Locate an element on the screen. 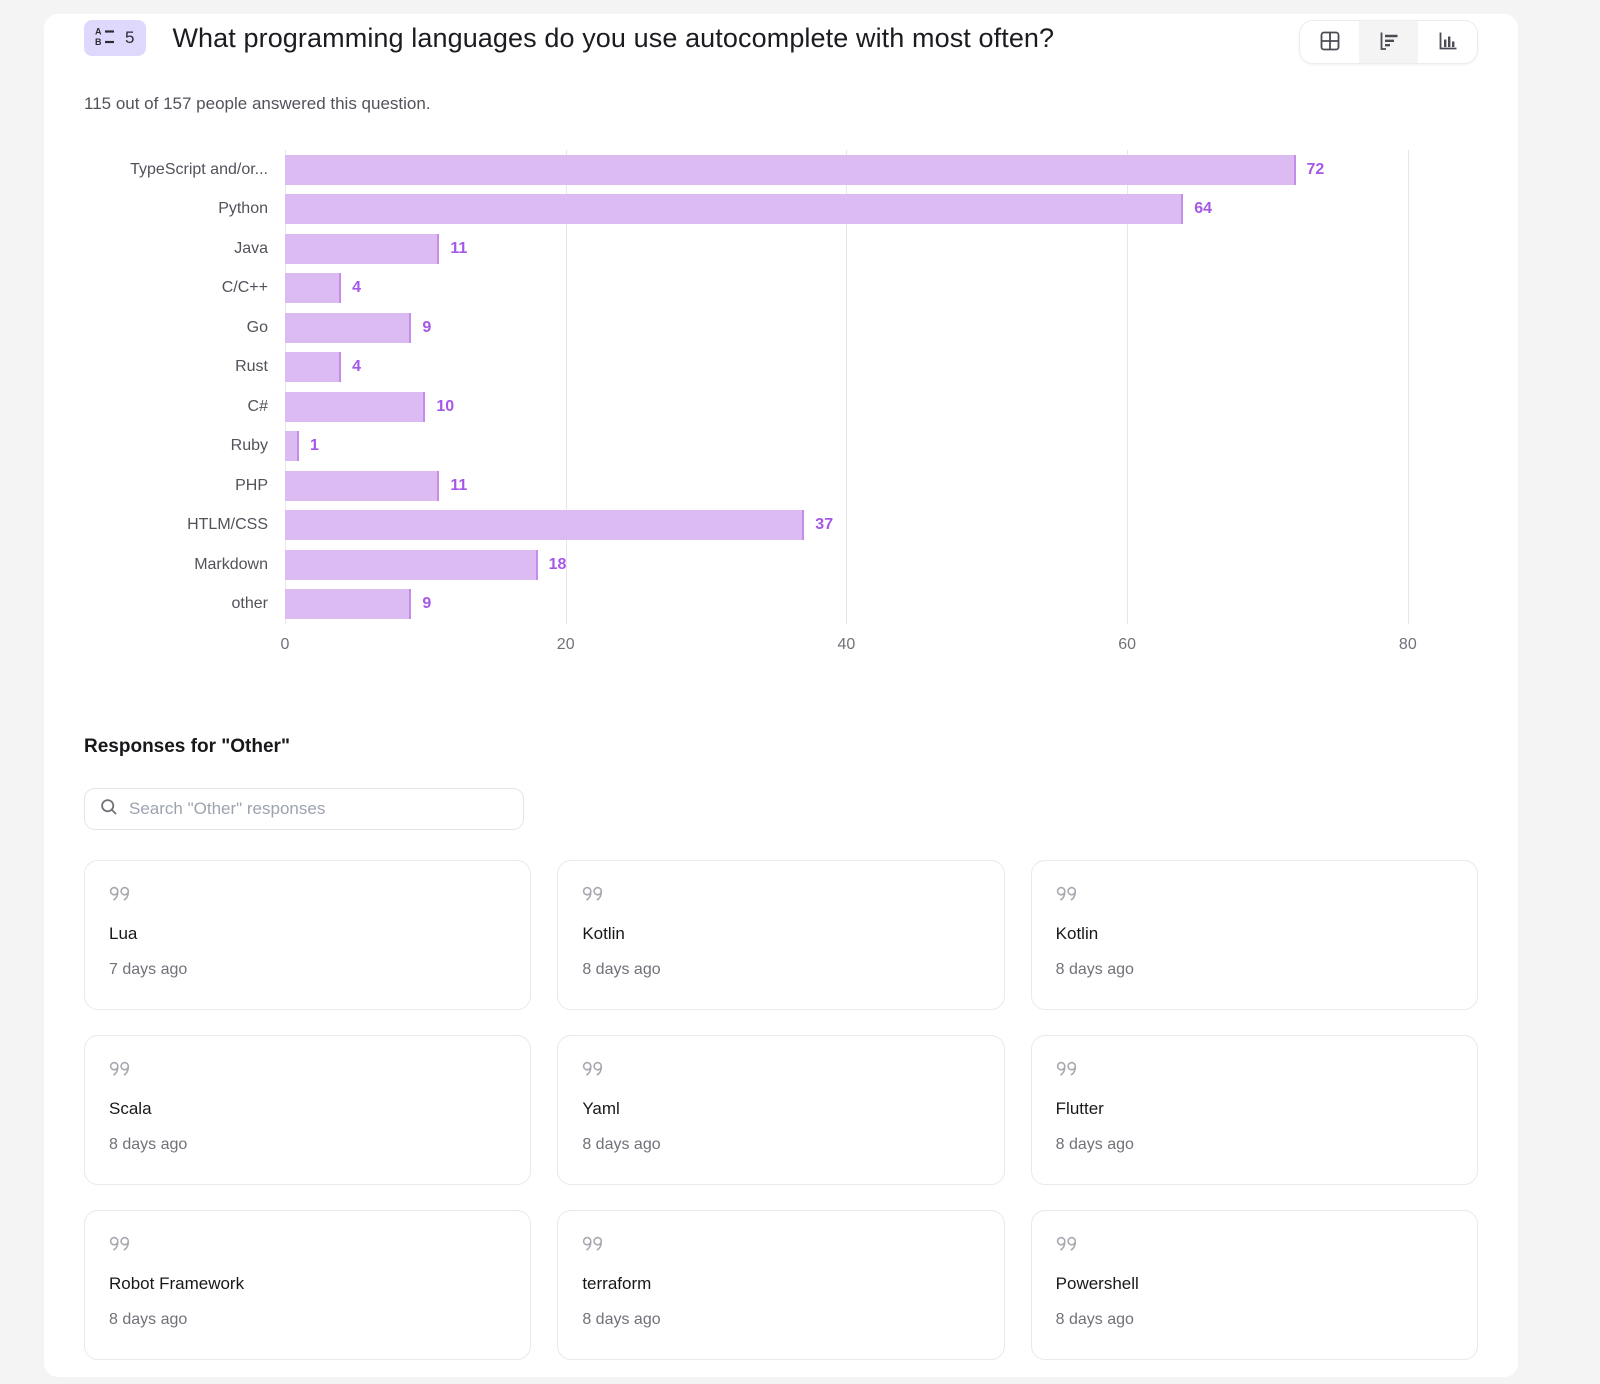 Image resolution: width=1600 pixels, height=1384 pixels. x-tick-40: 40 is located at coordinates (846, 644).